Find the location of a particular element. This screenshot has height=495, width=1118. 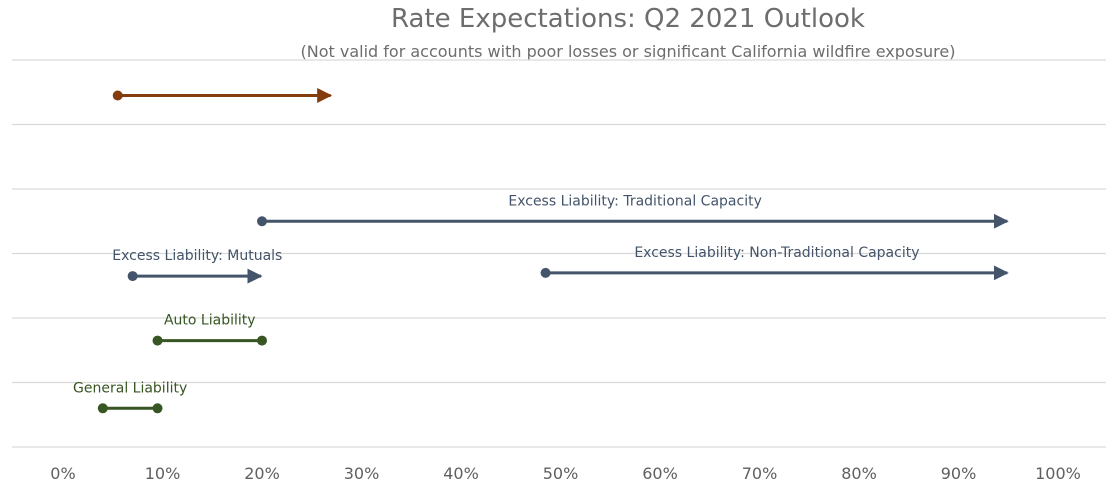

x-tick-label: 100% is located at coordinates (1058, 473).